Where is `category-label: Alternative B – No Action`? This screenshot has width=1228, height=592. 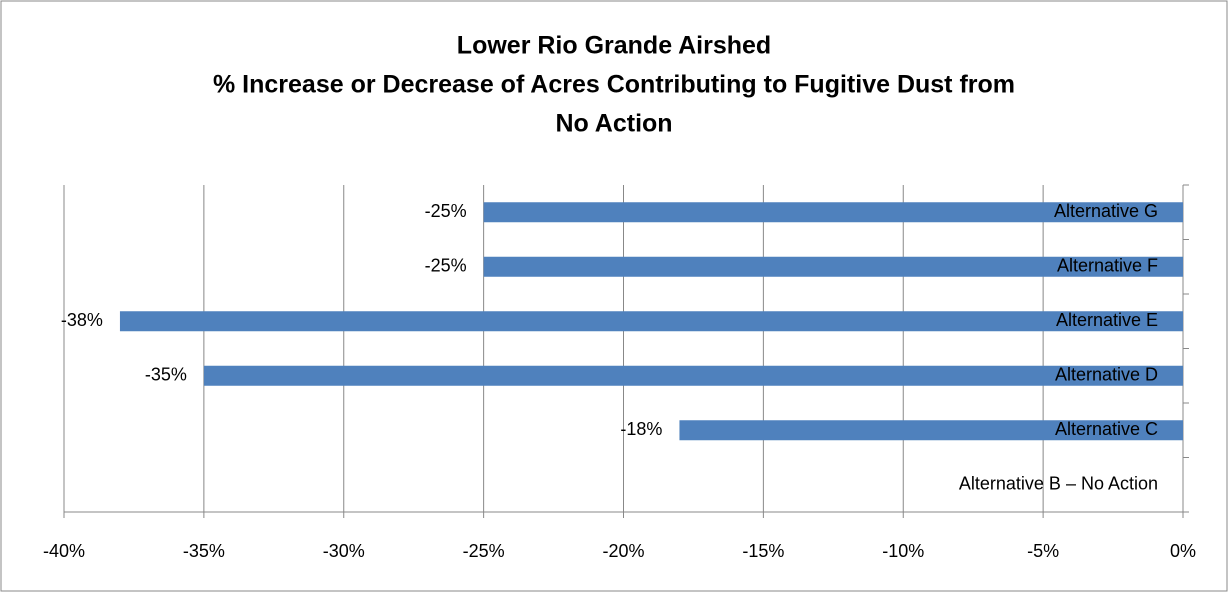
category-label: Alternative B – No Action is located at coordinates (1058, 484).